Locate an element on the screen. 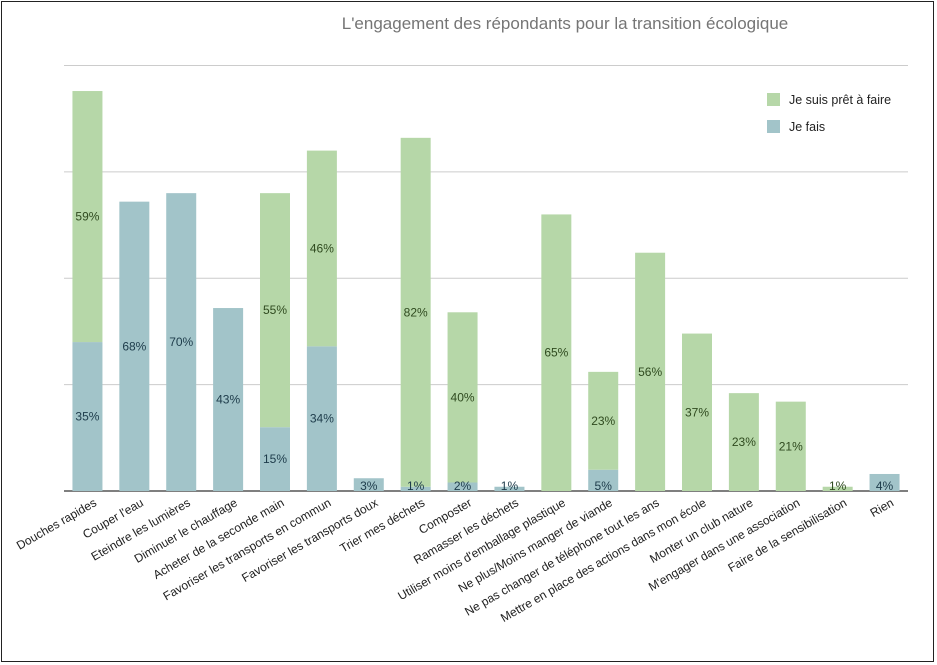 This screenshot has height=665, width=937. data-label-pret-a-faire: 59% is located at coordinates (87, 217).